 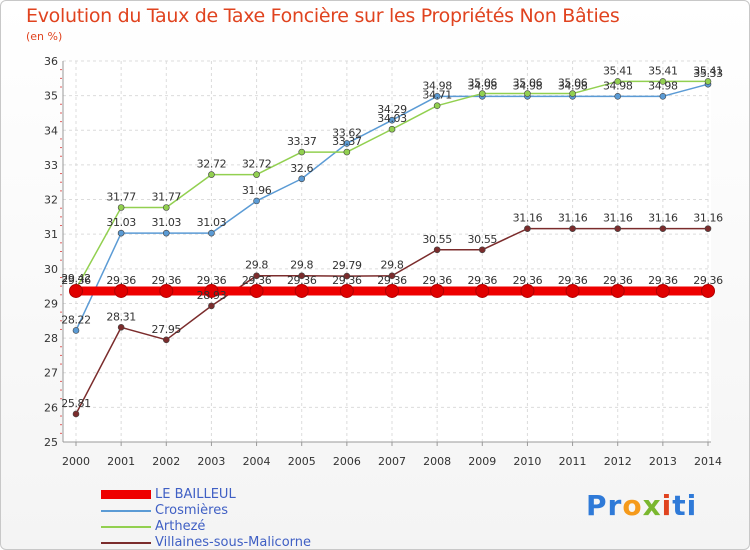 I want to click on x-tick-label: 2002, so click(x=166, y=461).